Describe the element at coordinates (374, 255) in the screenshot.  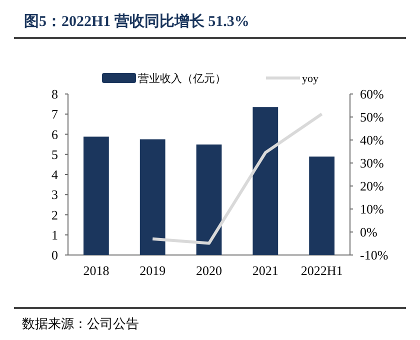
I see `y2-tick-label: -10%` at that location.